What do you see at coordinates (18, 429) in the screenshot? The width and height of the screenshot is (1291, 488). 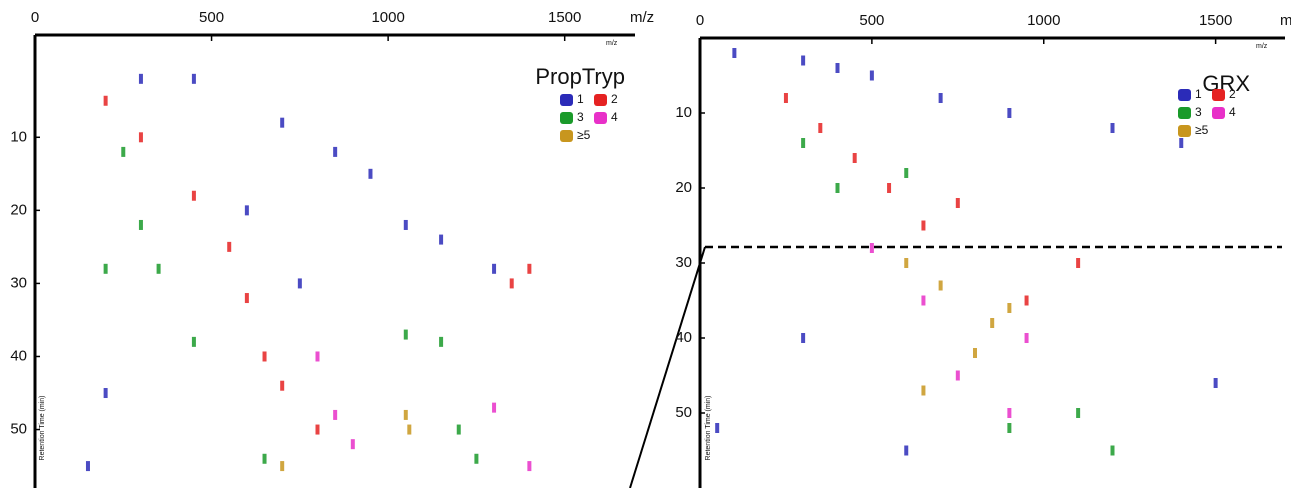 I see `y-tick-label: 50` at bounding box center [18, 429].